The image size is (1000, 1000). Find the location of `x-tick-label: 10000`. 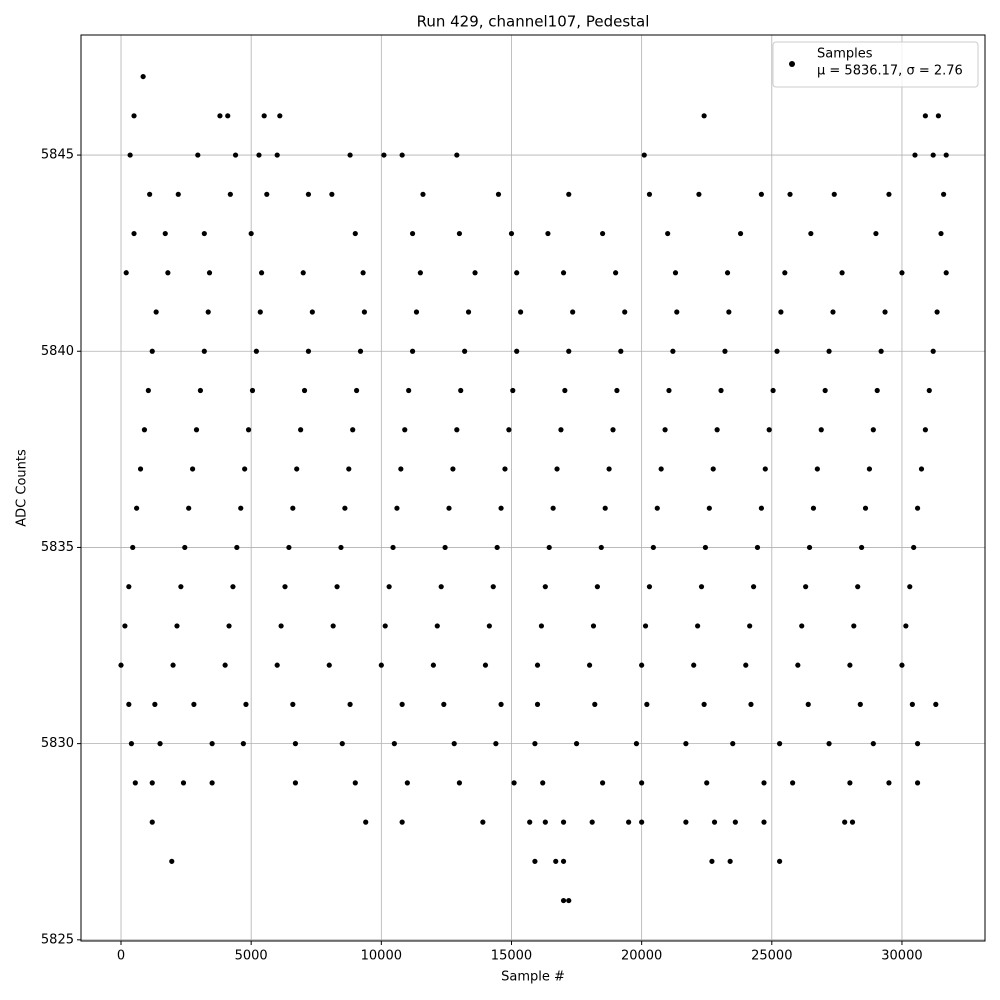

x-tick-label: 10000 is located at coordinates (381, 956).